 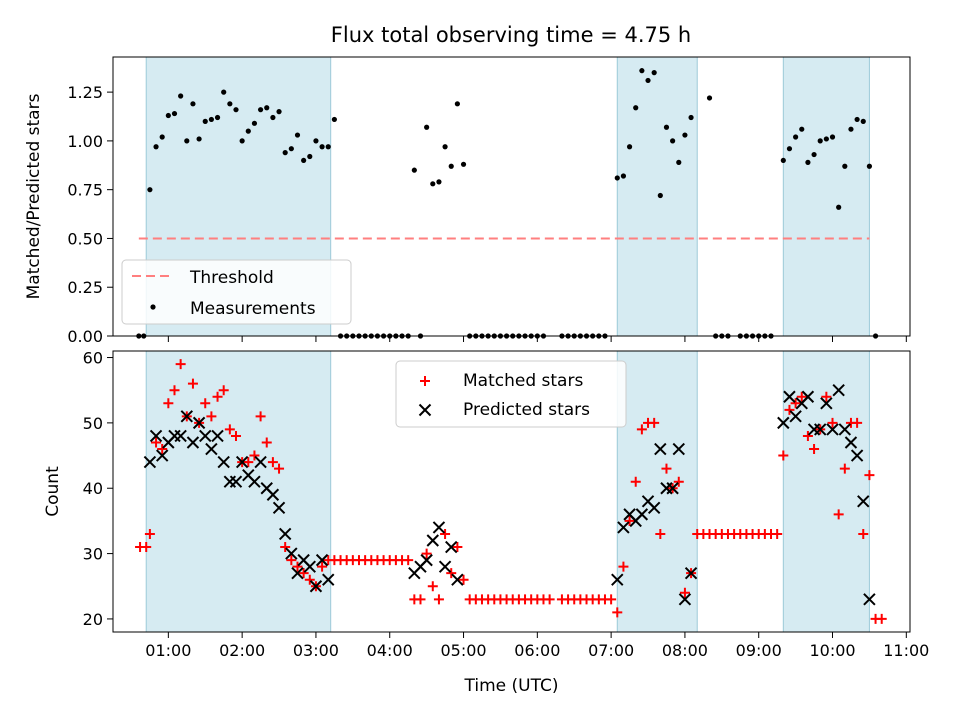 I want to click on top-ytick-label: 0.25, so click(x=85, y=287).